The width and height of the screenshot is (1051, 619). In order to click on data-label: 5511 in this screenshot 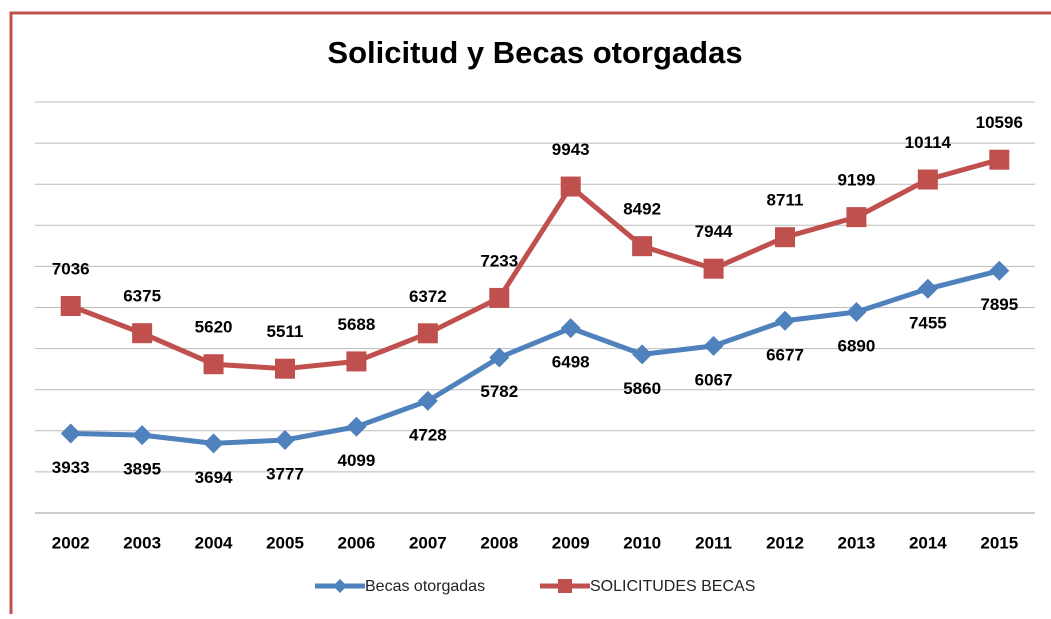, I will do `click(285, 331)`.